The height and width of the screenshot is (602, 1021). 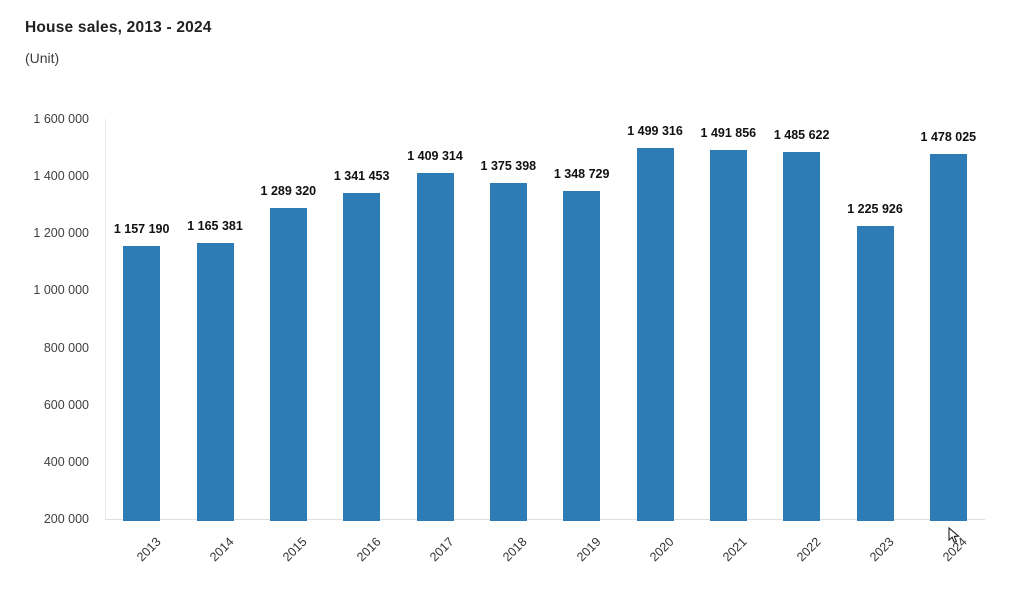 What do you see at coordinates (66, 461) in the screenshot?
I see `y-tick-label: 400 000` at bounding box center [66, 461].